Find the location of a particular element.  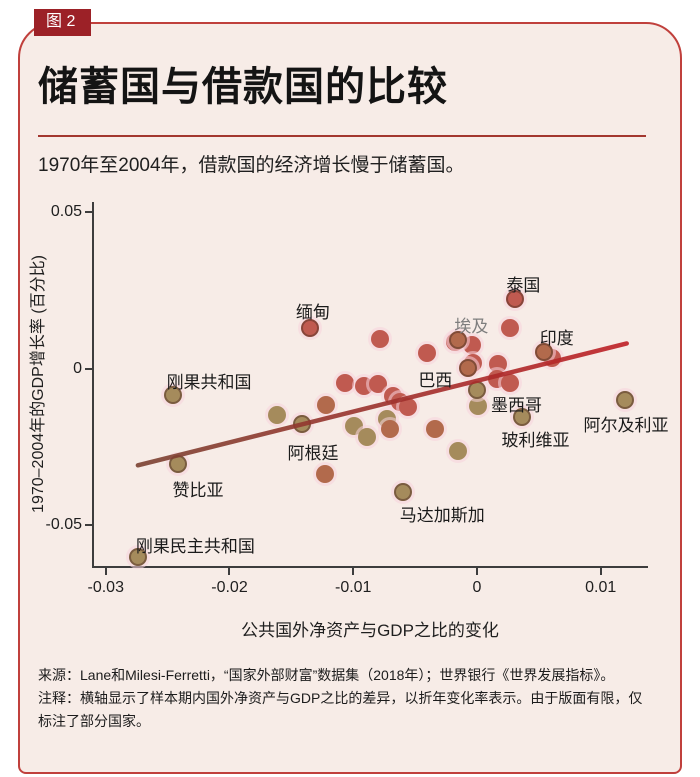

country-label: 印度 is located at coordinates (556, 338).